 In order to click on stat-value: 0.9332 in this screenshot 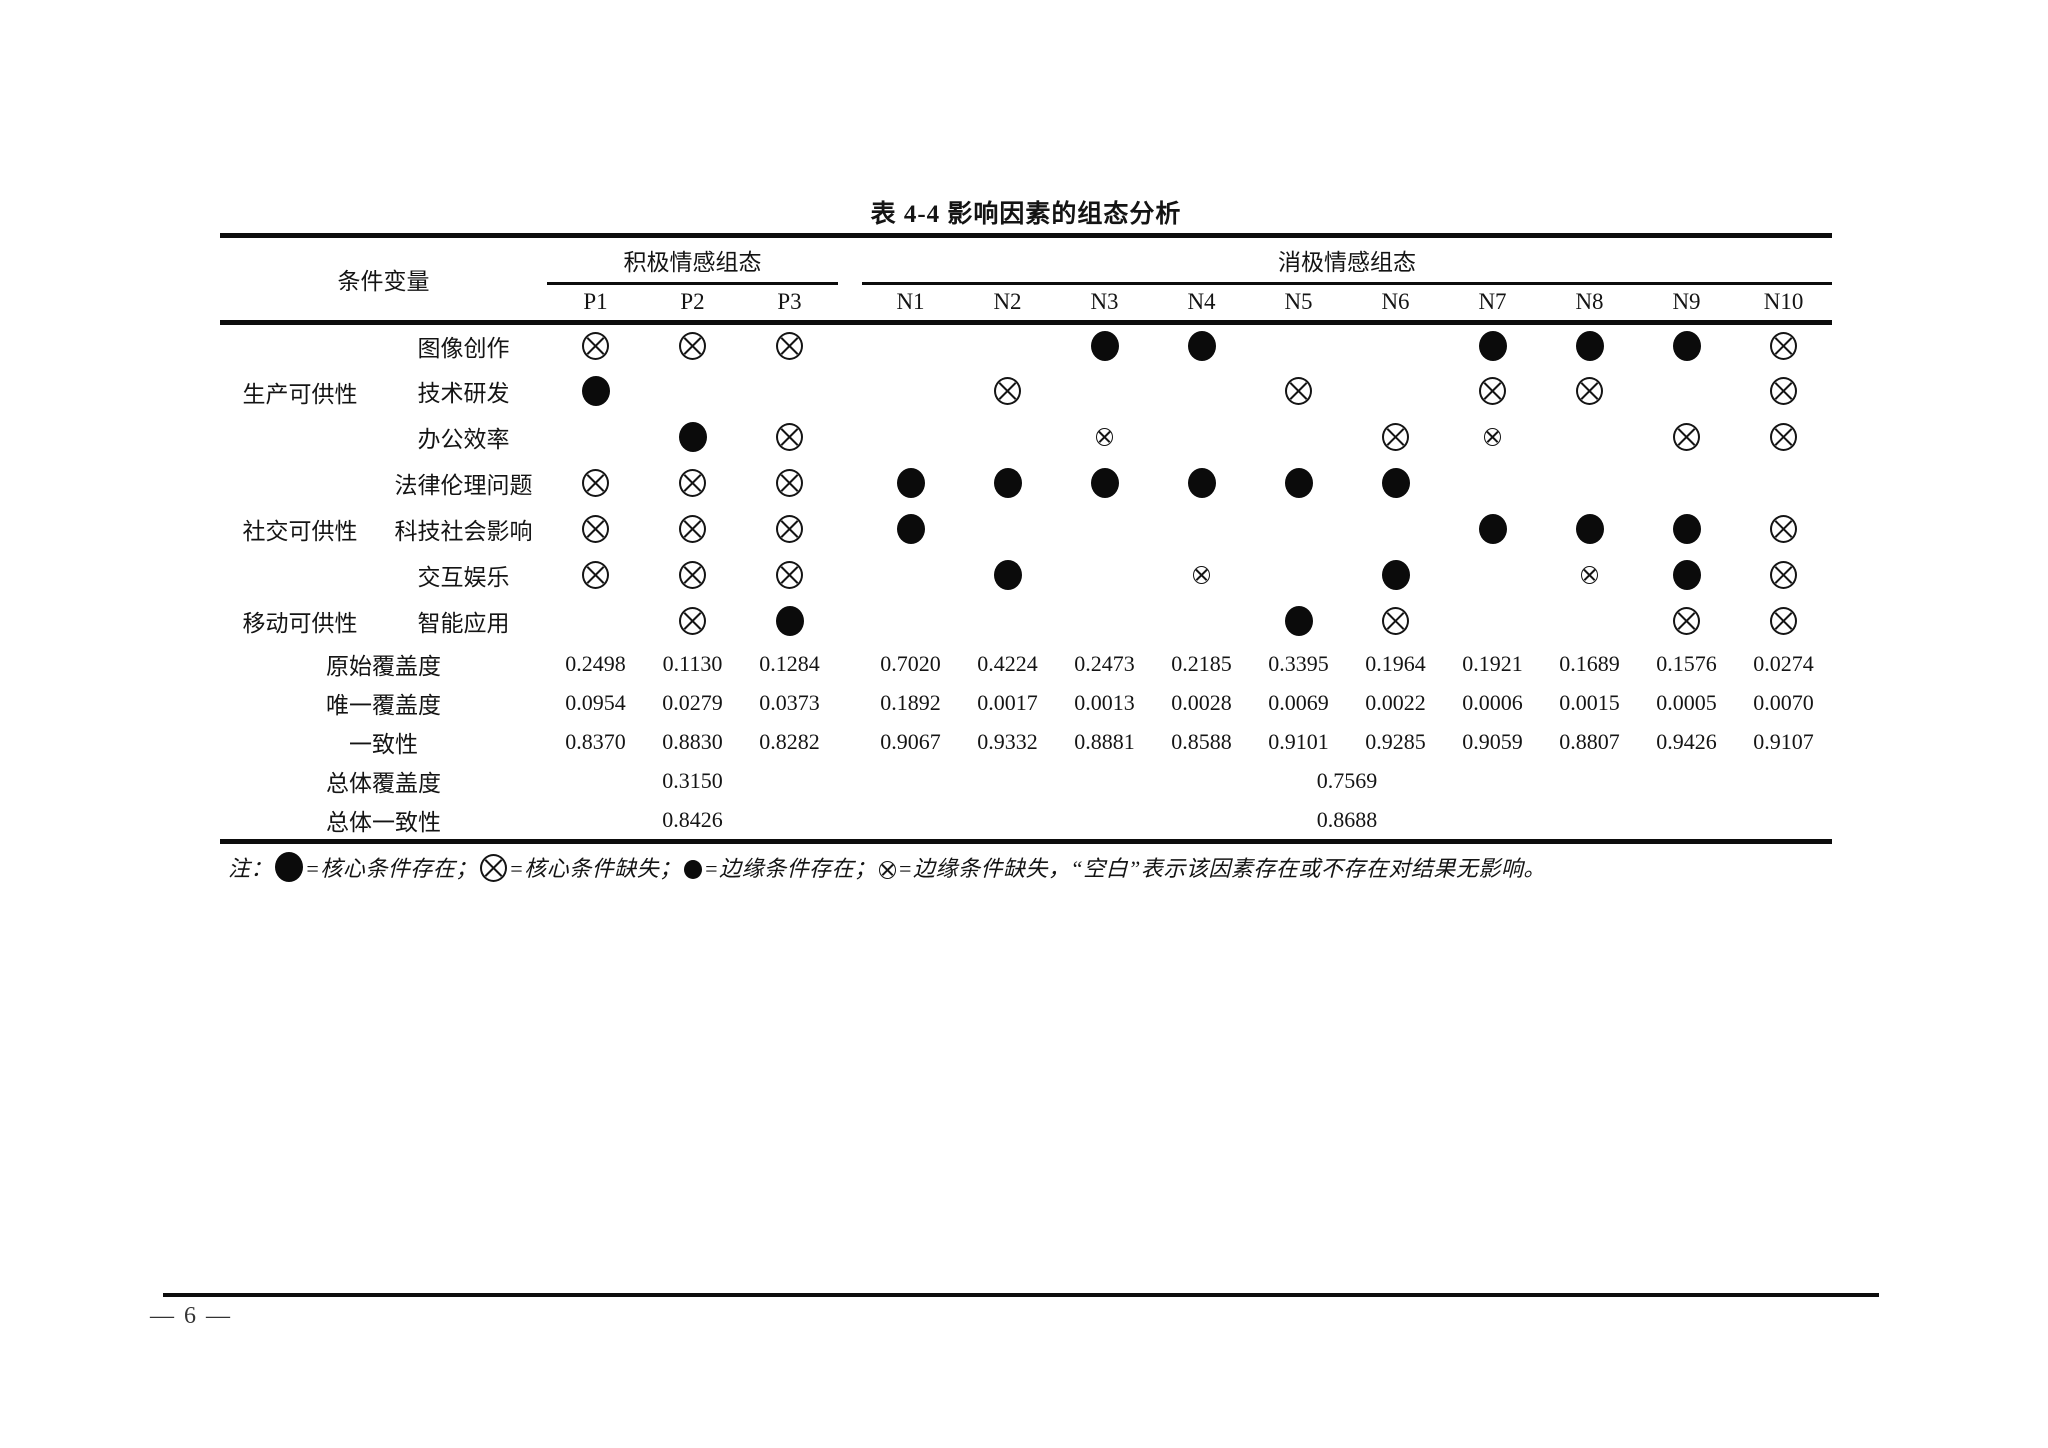, I will do `click(1007, 741)`.